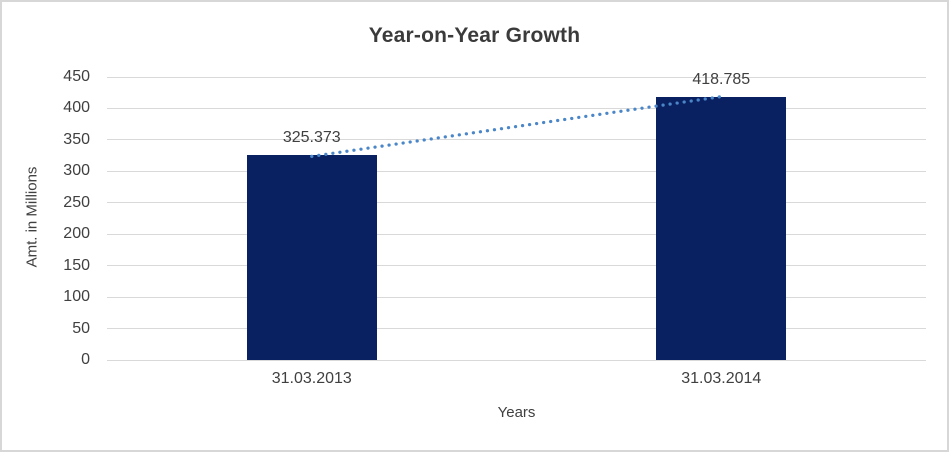 This screenshot has height=452, width=949. I want to click on chart-title: Year-on-Year Growth, so click(474, 35).